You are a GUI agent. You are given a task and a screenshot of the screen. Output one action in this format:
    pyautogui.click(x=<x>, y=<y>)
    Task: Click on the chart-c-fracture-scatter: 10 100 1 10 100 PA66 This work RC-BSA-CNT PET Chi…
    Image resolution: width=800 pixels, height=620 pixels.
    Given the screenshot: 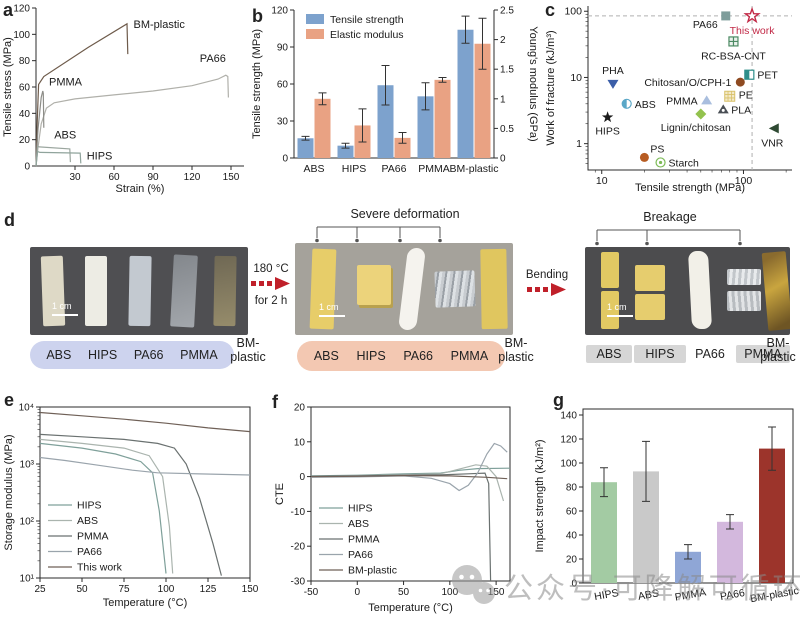 What is the action you would take?
    pyautogui.click(x=668, y=100)
    